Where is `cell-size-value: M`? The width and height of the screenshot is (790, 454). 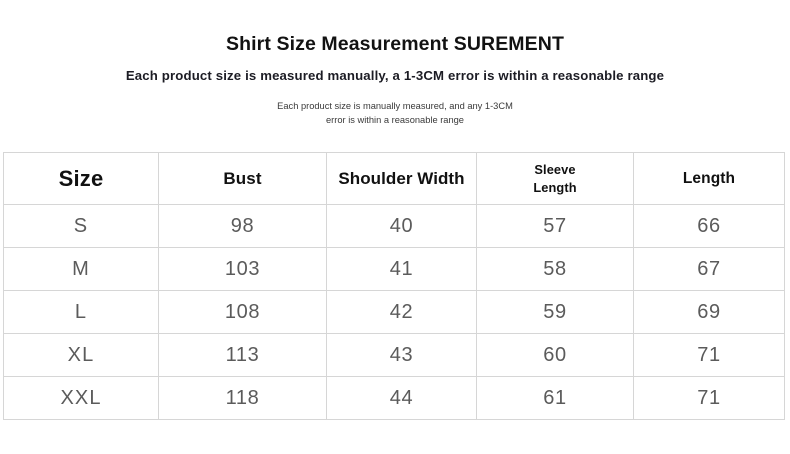 cell-size-value: M is located at coordinates (81, 269).